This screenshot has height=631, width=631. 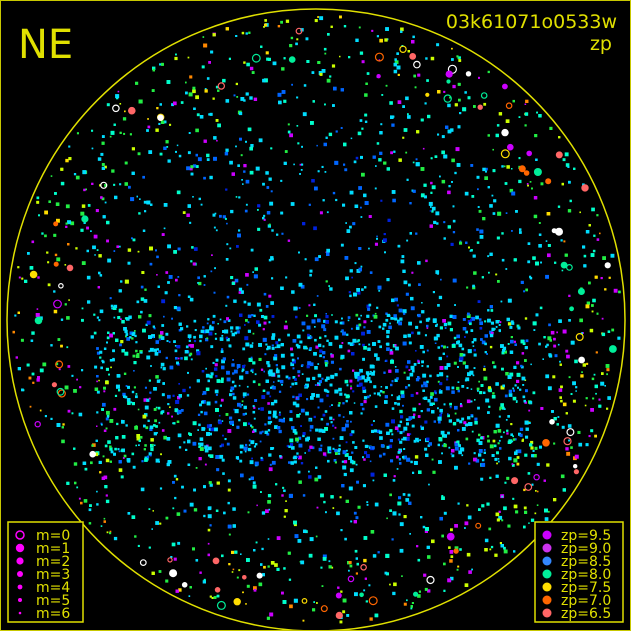 What do you see at coordinates (53, 614) in the screenshot?
I see `size-legend-label: m=6` at bounding box center [53, 614].